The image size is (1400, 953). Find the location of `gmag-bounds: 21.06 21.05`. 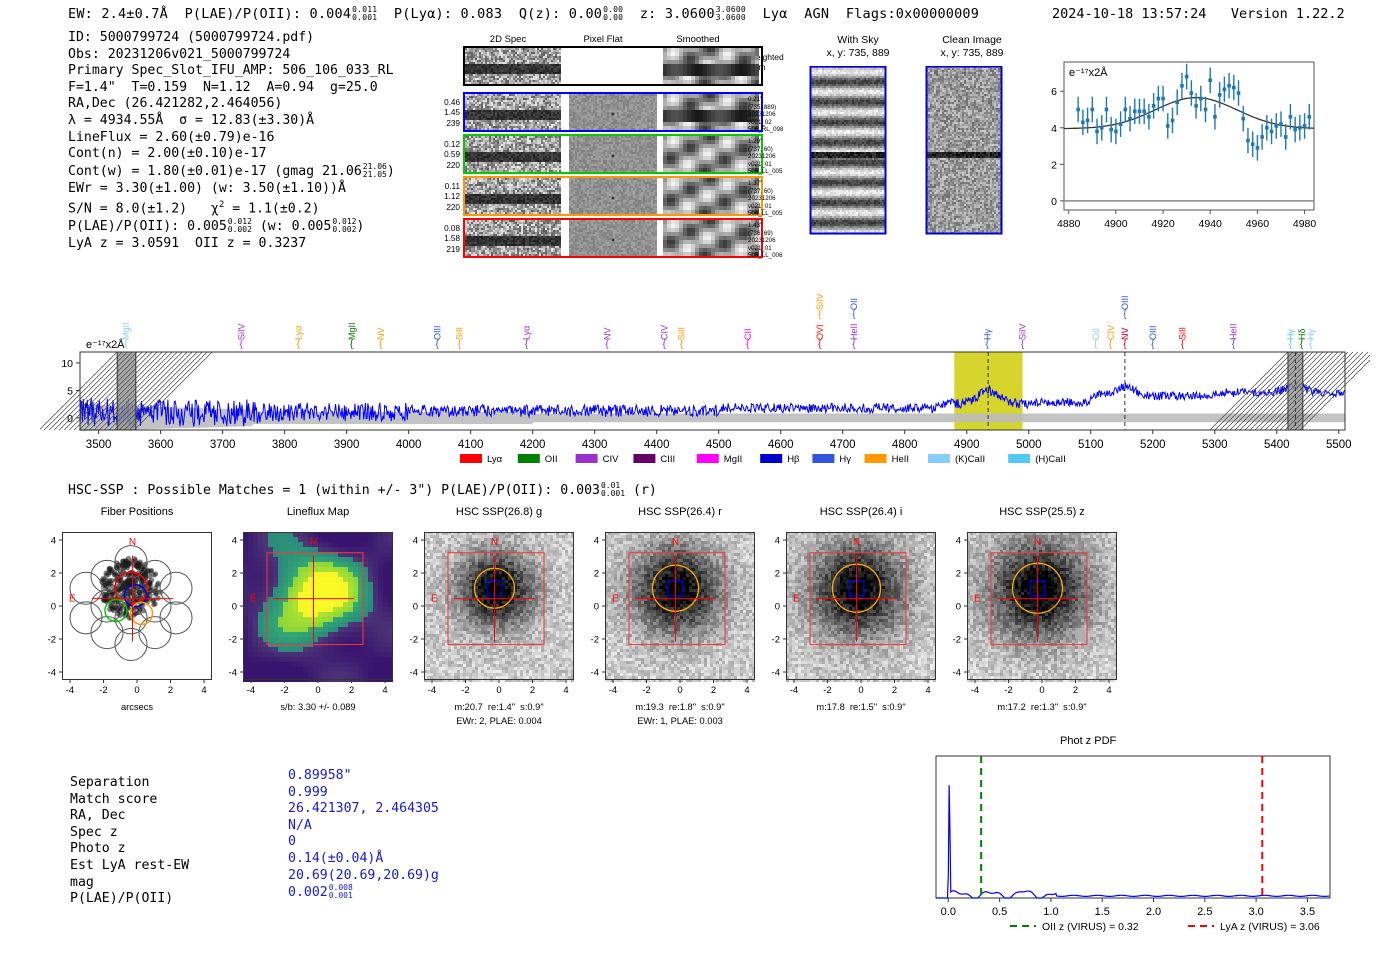

gmag-bounds: 21.06 21.05 is located at coordinates (375, 170).